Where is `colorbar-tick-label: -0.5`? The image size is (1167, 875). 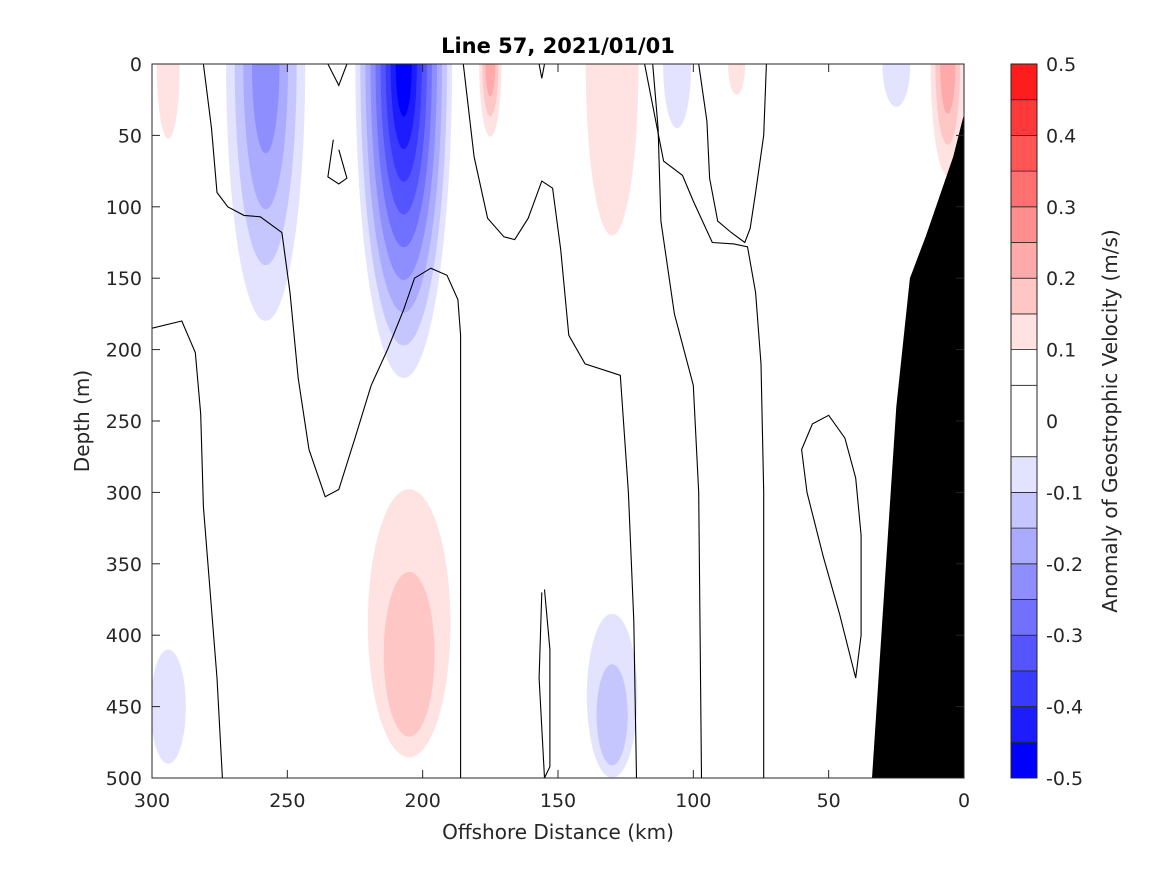 colorbar-tick-label: -0.5 is located at coordinates (1064, 779).